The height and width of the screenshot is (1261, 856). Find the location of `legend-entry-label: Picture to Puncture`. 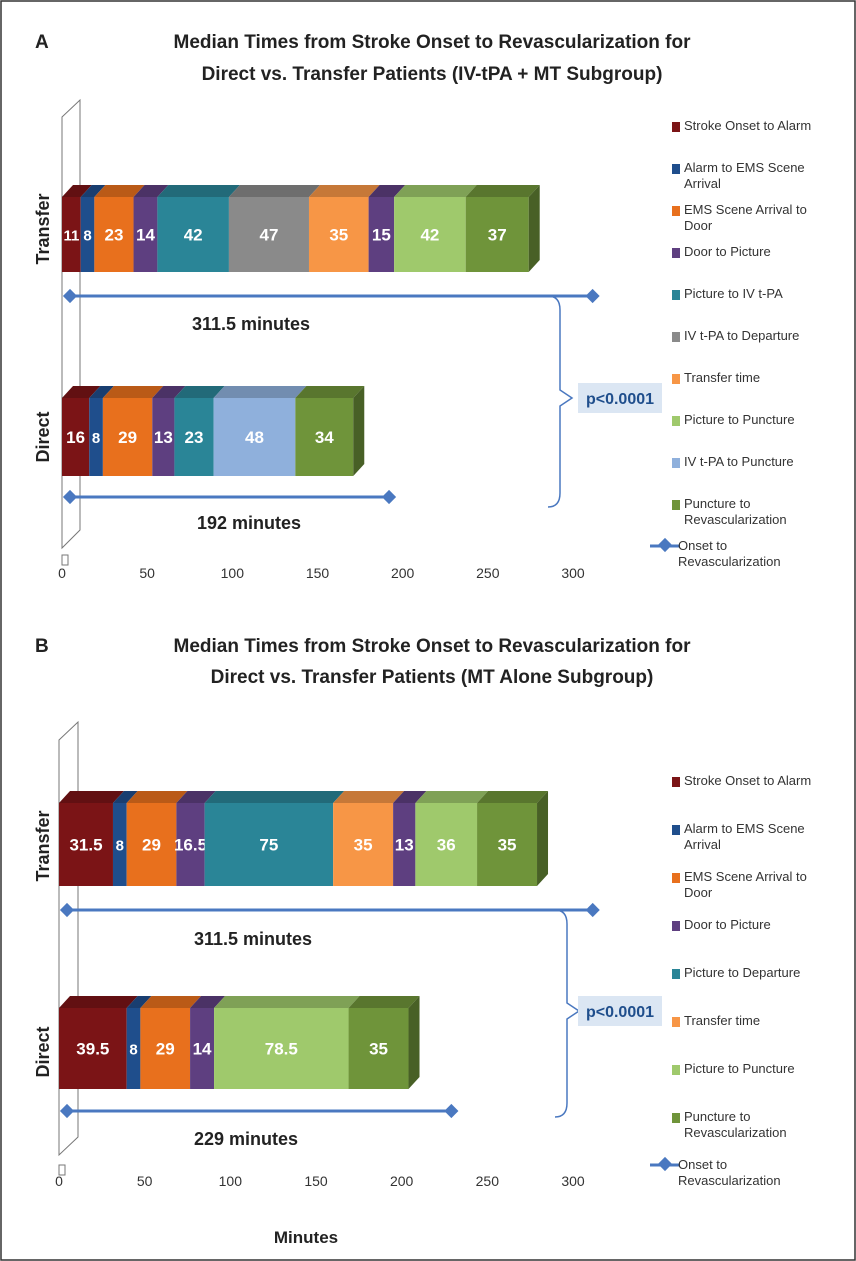

legend-entry-label: Picture to Puncture is located at coordinates (739, 1068).